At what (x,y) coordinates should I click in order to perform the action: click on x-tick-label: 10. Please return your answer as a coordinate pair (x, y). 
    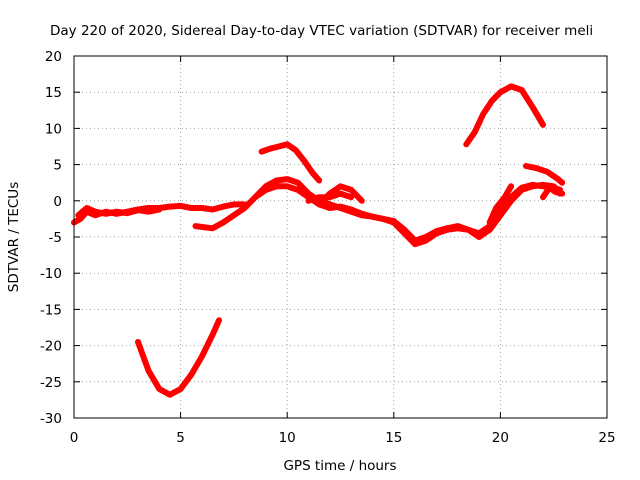
    Looking at the image, I should click on (287, 438).